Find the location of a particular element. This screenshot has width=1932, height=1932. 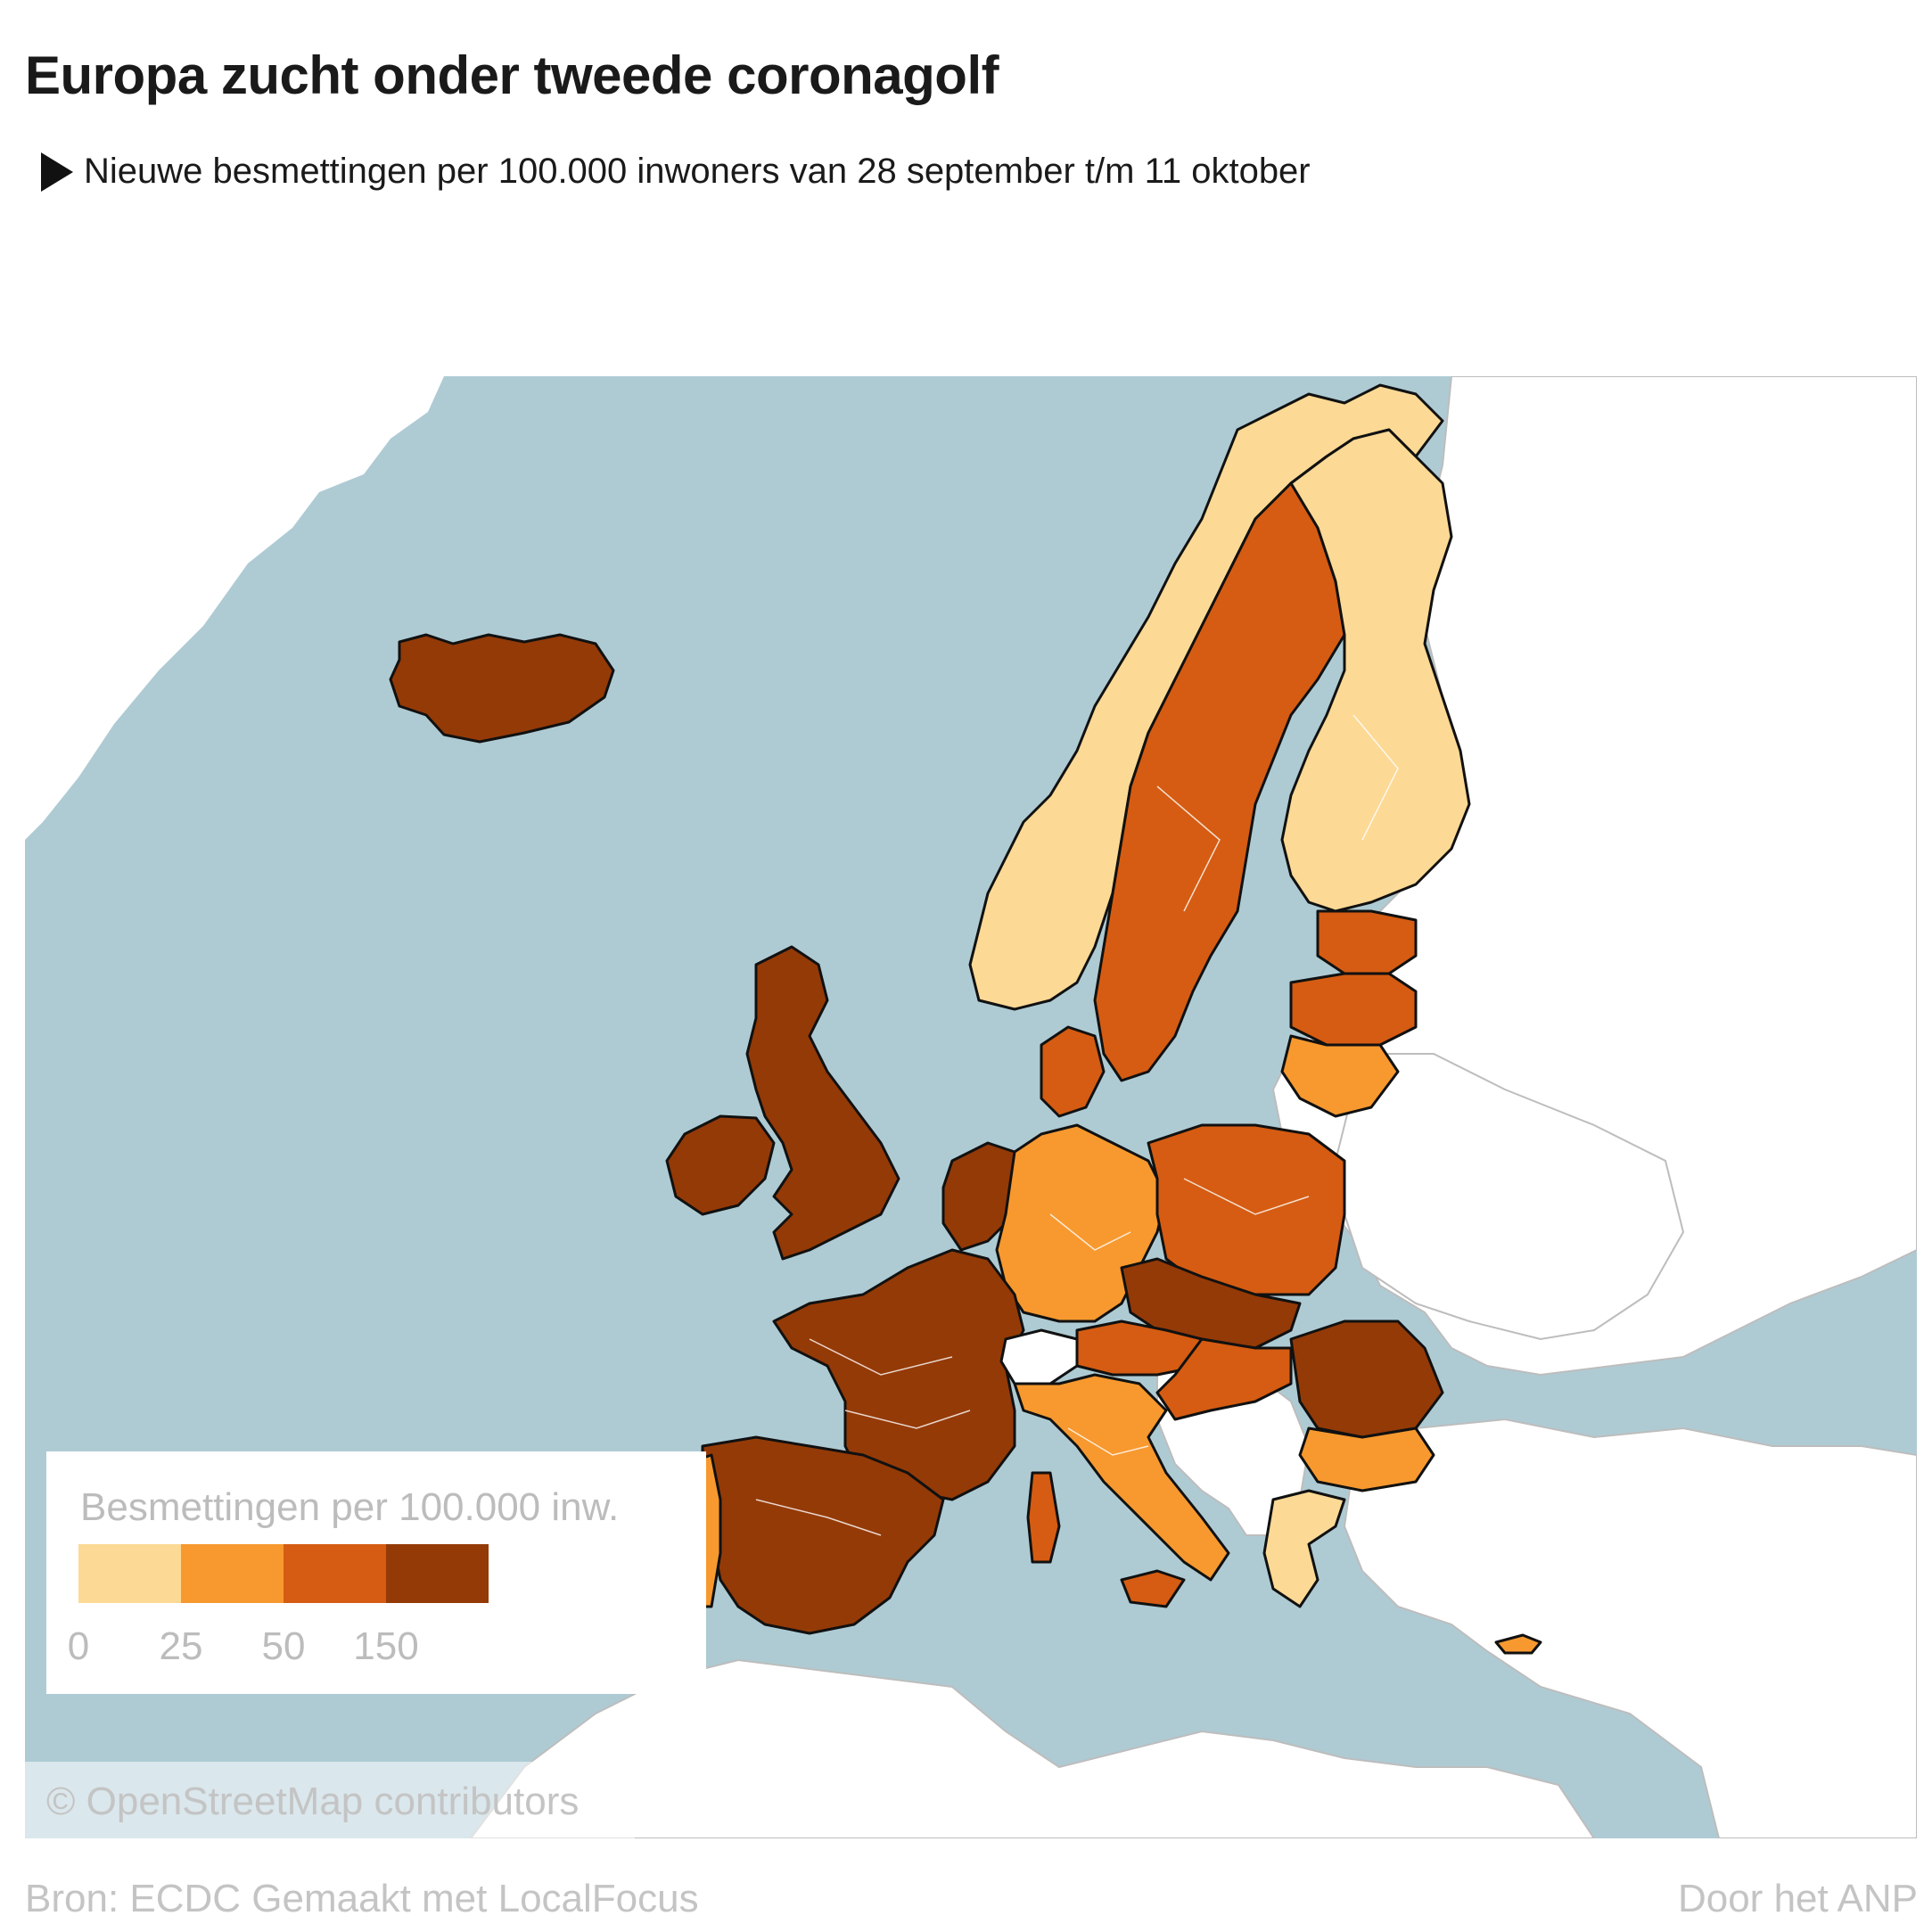

map-attribution: © OpenStreetMap contributors is located at coordinates (330, 1800).